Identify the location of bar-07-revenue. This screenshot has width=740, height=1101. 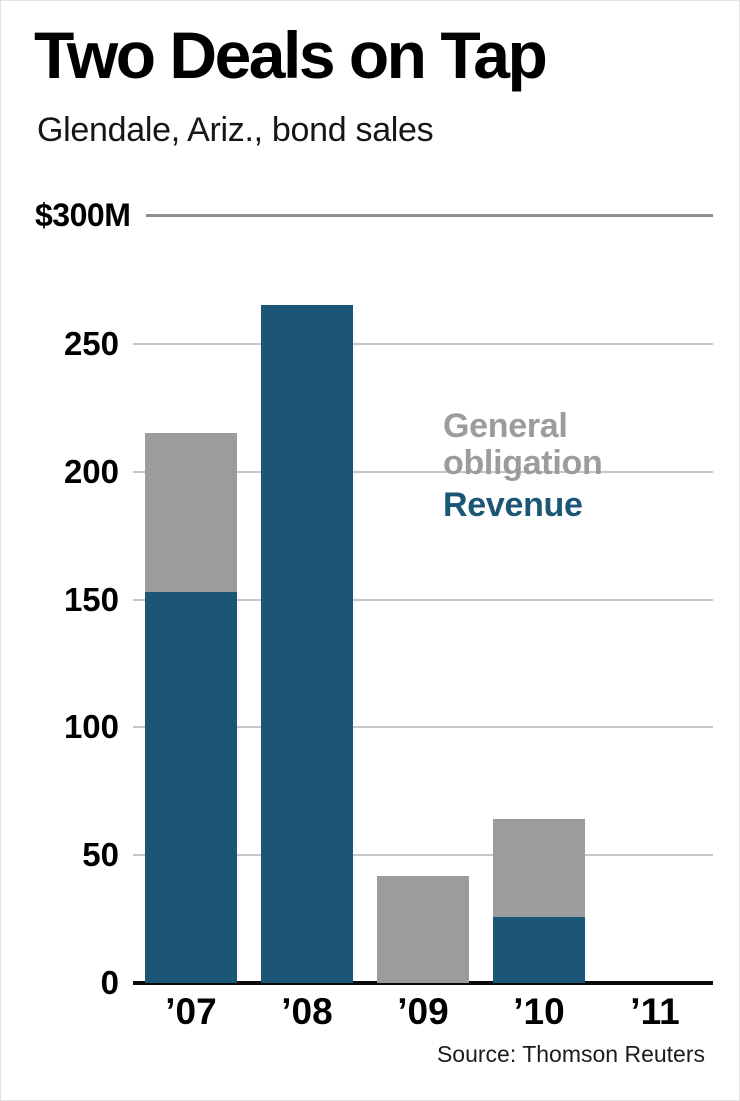
(191, 787).